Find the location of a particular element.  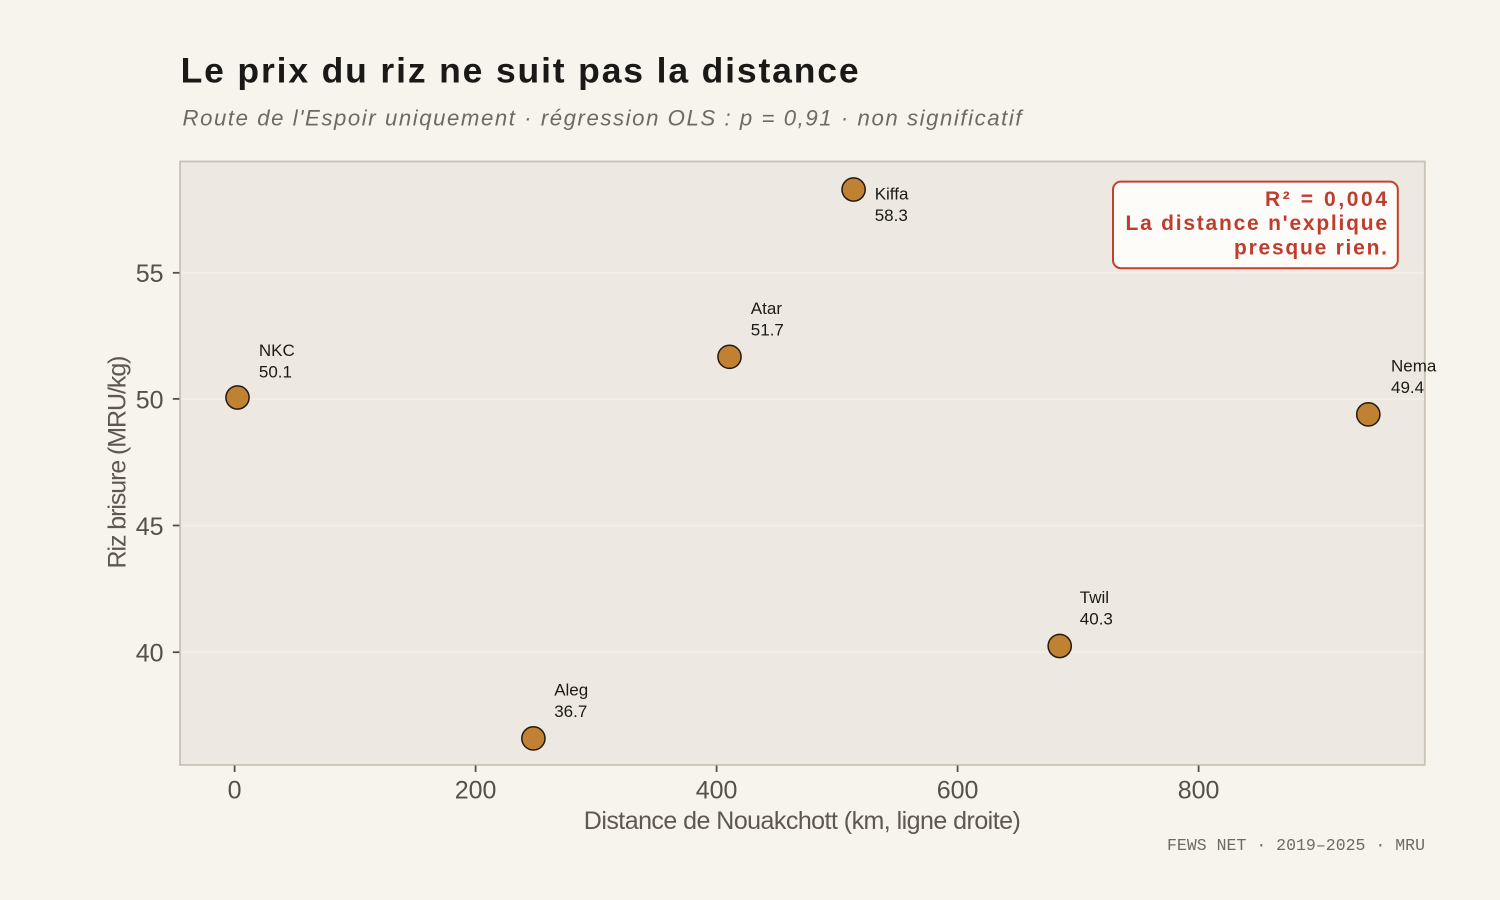

svg-text: 51.7 is located at coordinates (767, 329).